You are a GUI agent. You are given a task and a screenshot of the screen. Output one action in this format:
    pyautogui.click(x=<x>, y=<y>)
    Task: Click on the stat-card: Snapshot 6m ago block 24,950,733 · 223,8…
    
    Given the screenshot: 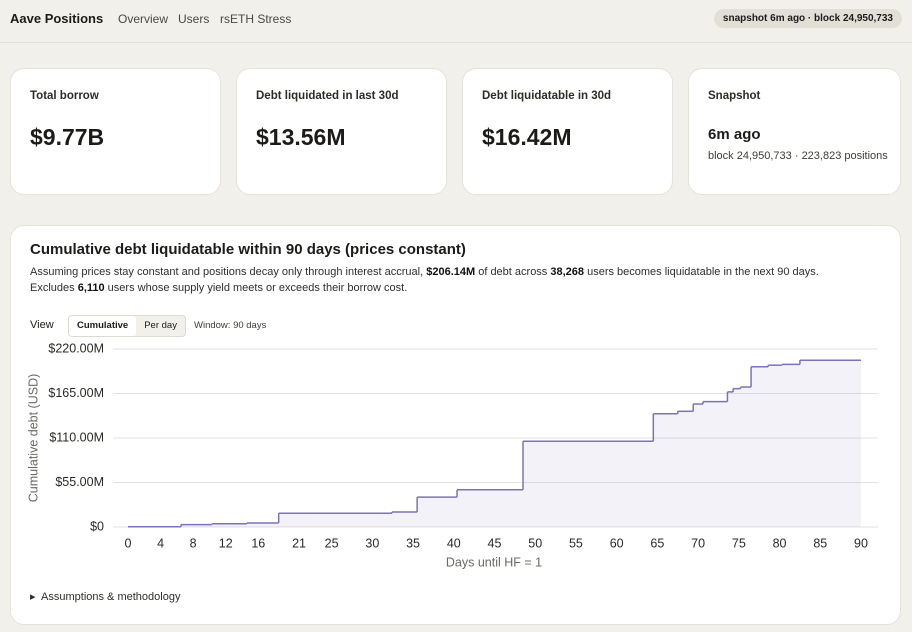 What is the action you would take?
    pyautogui.click(x=794, y=131)
    